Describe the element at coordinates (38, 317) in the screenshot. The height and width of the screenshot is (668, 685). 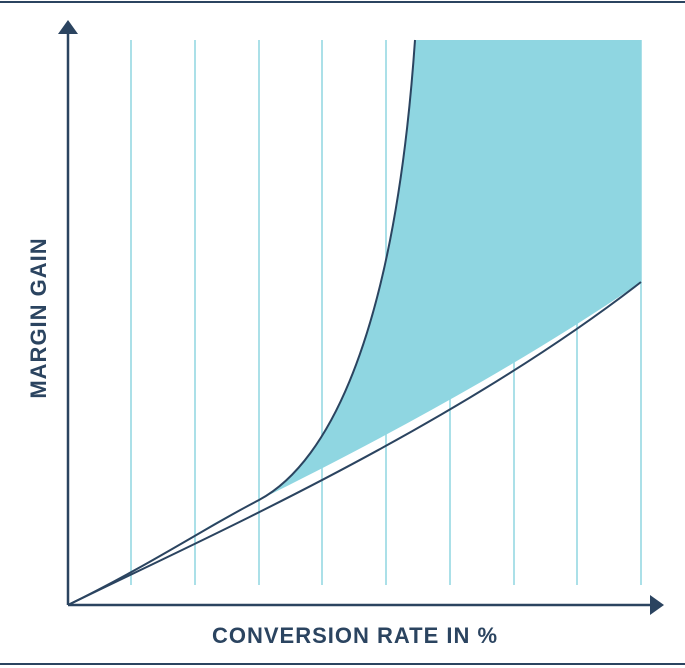
I see `y-axis-label: MARGIN GAIN` at that location.